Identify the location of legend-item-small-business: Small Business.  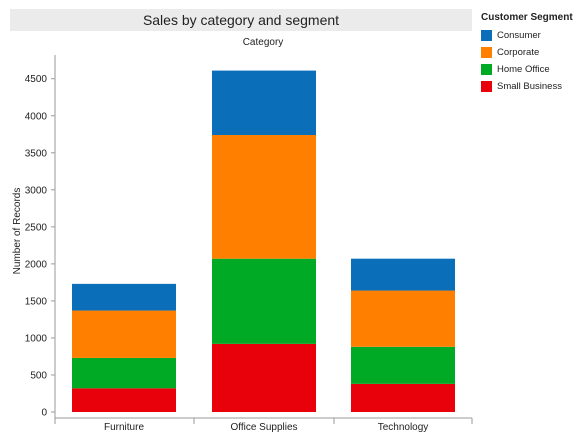
(527, 86).